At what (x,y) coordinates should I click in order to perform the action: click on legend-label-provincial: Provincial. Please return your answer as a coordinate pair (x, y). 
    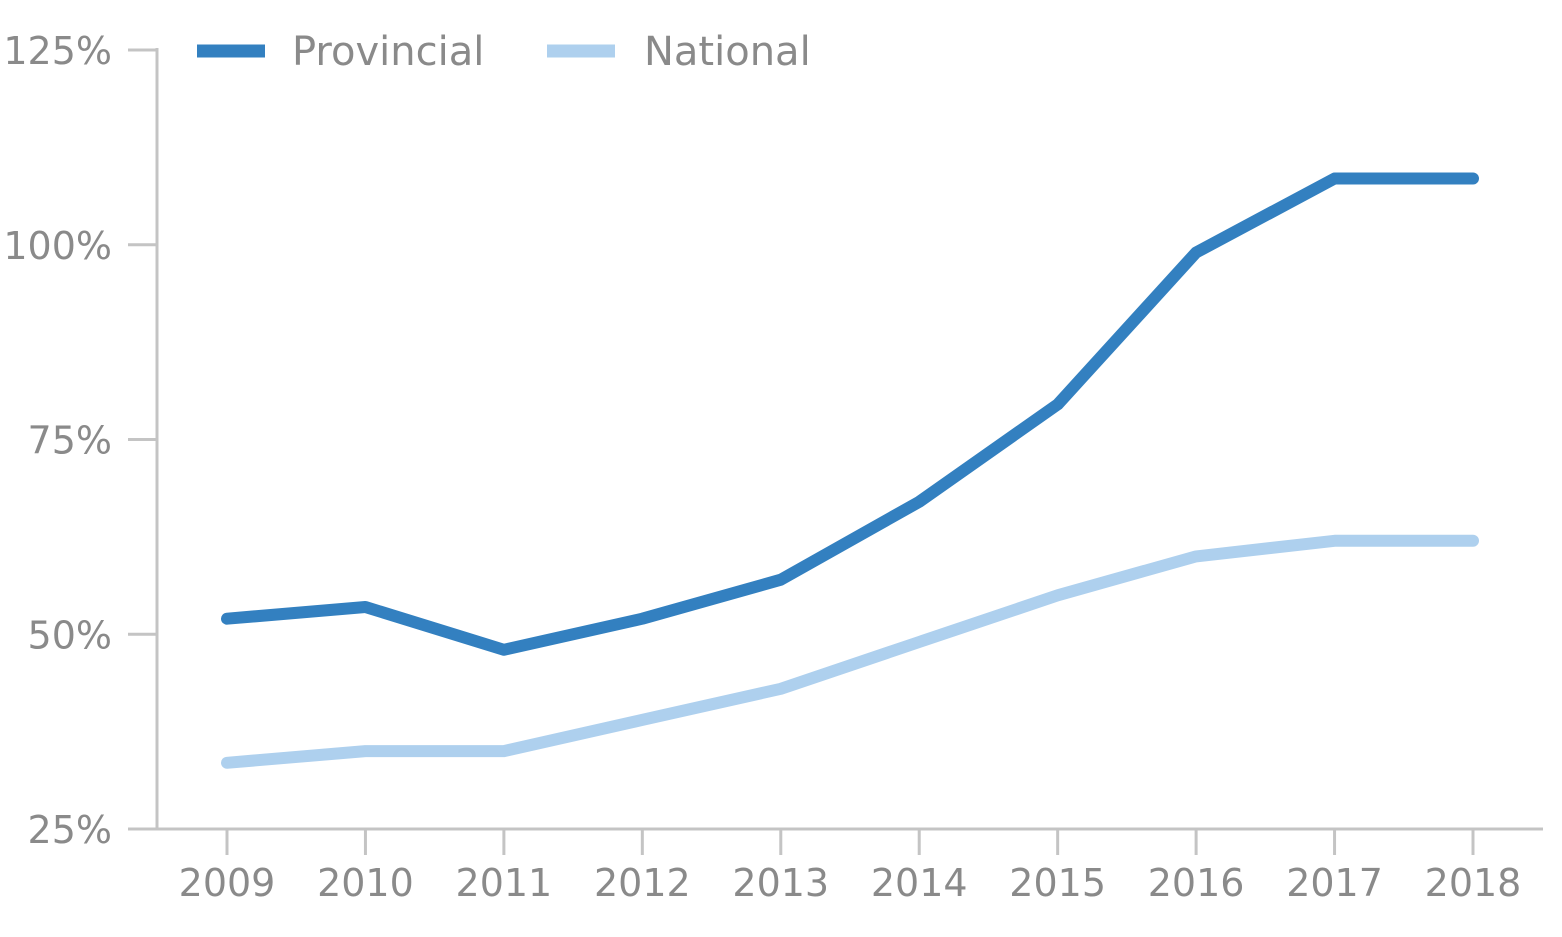
    Looking at the image, I should click on (388, 52).